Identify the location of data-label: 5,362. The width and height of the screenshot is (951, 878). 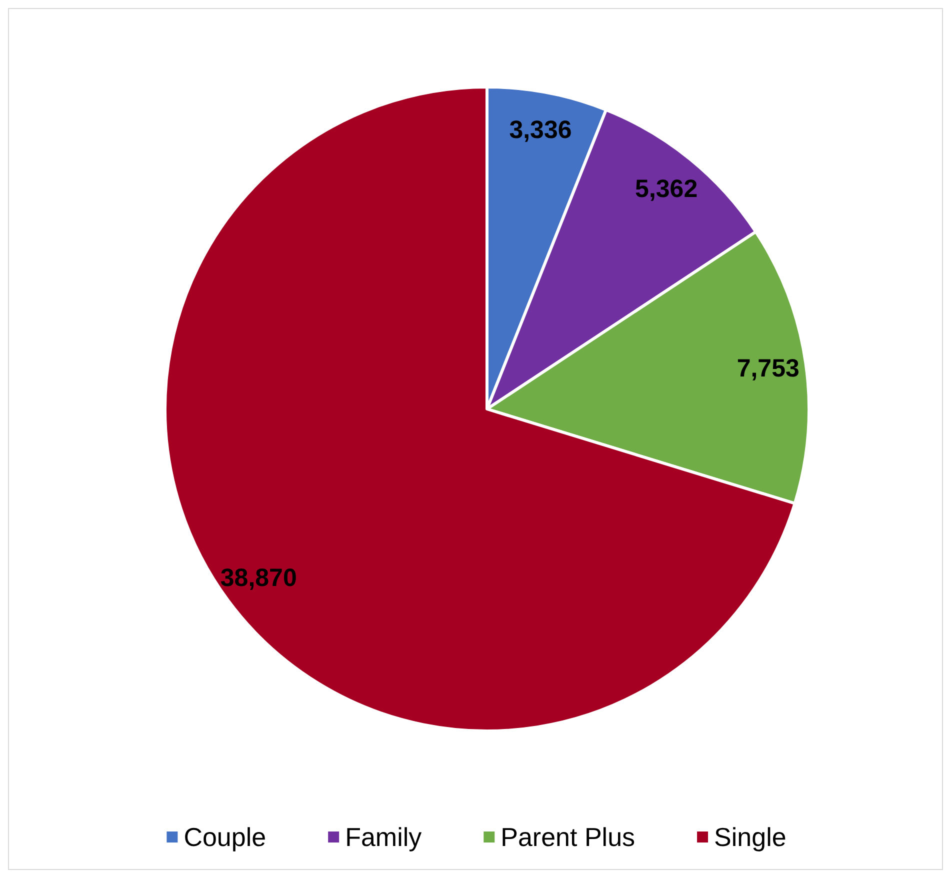
(666, 188).